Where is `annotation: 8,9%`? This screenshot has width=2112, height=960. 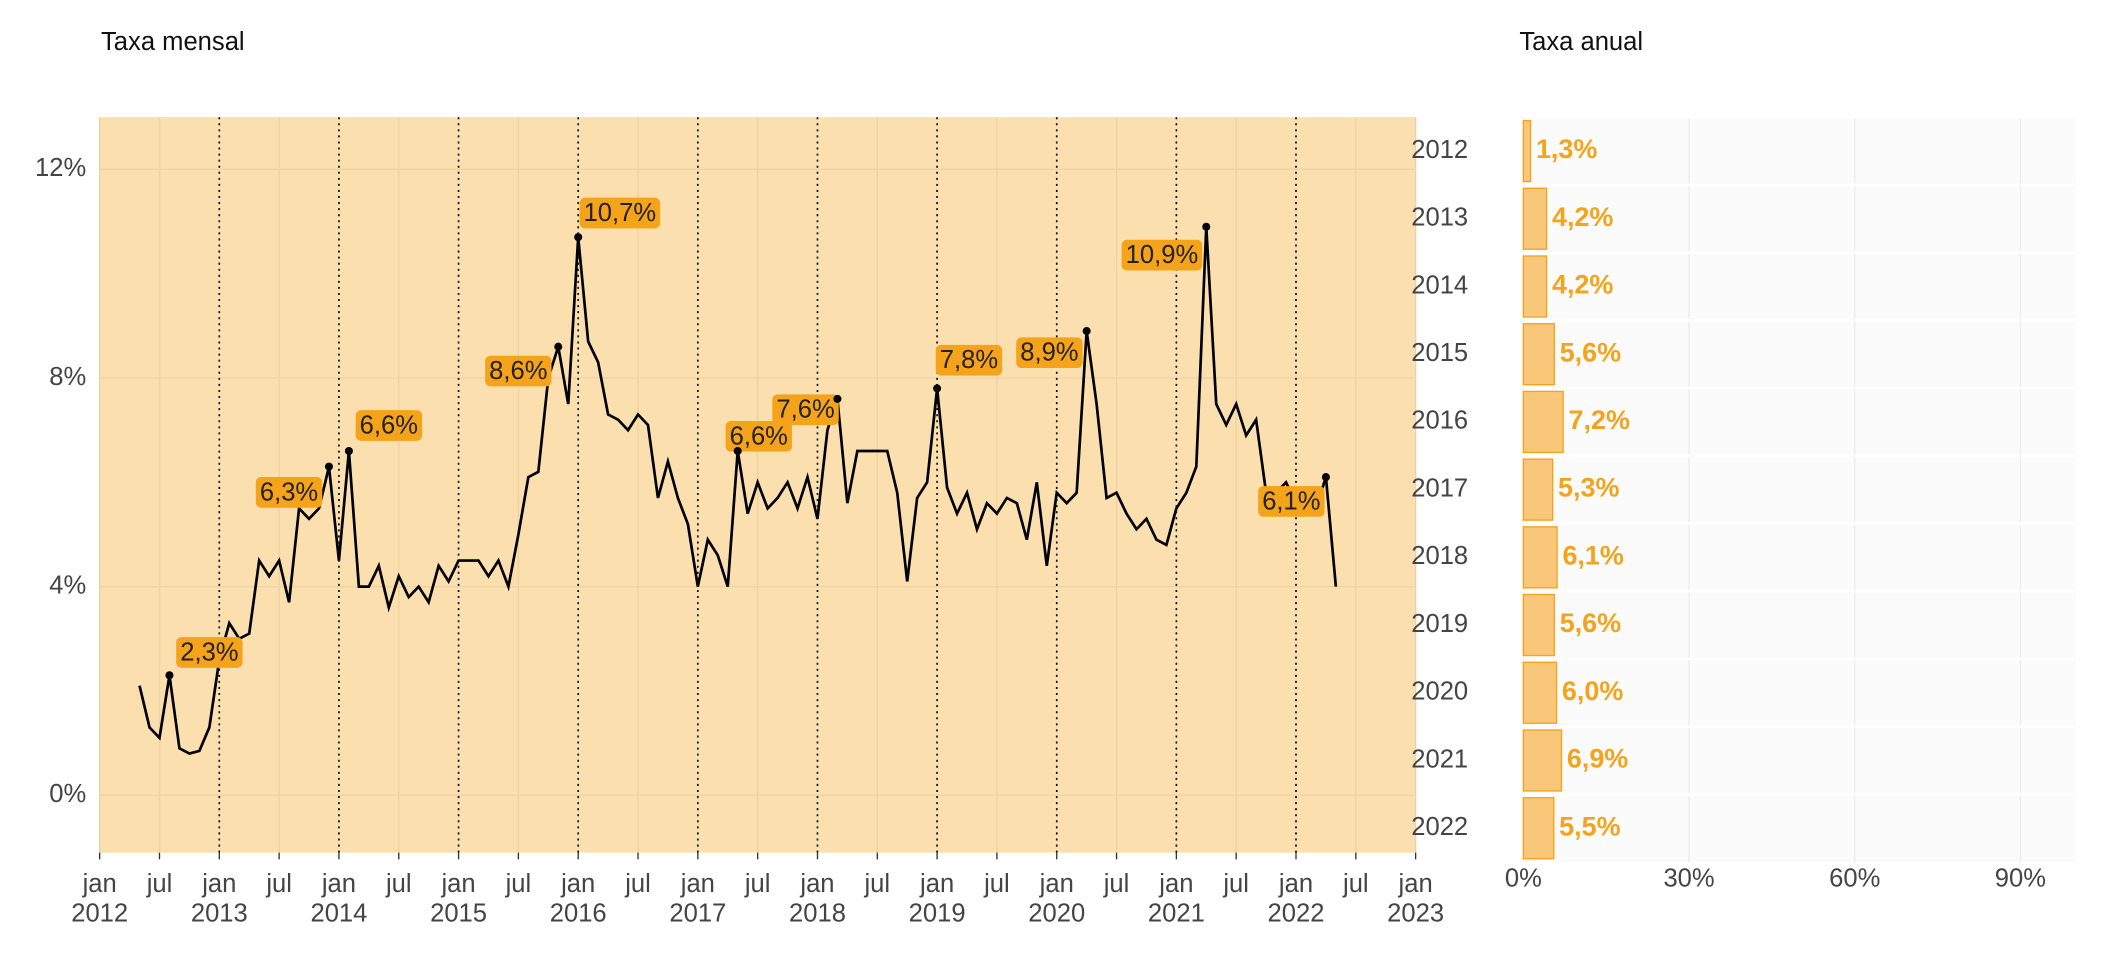
annotation: 8,9% is located at coordinates (1049, 353).